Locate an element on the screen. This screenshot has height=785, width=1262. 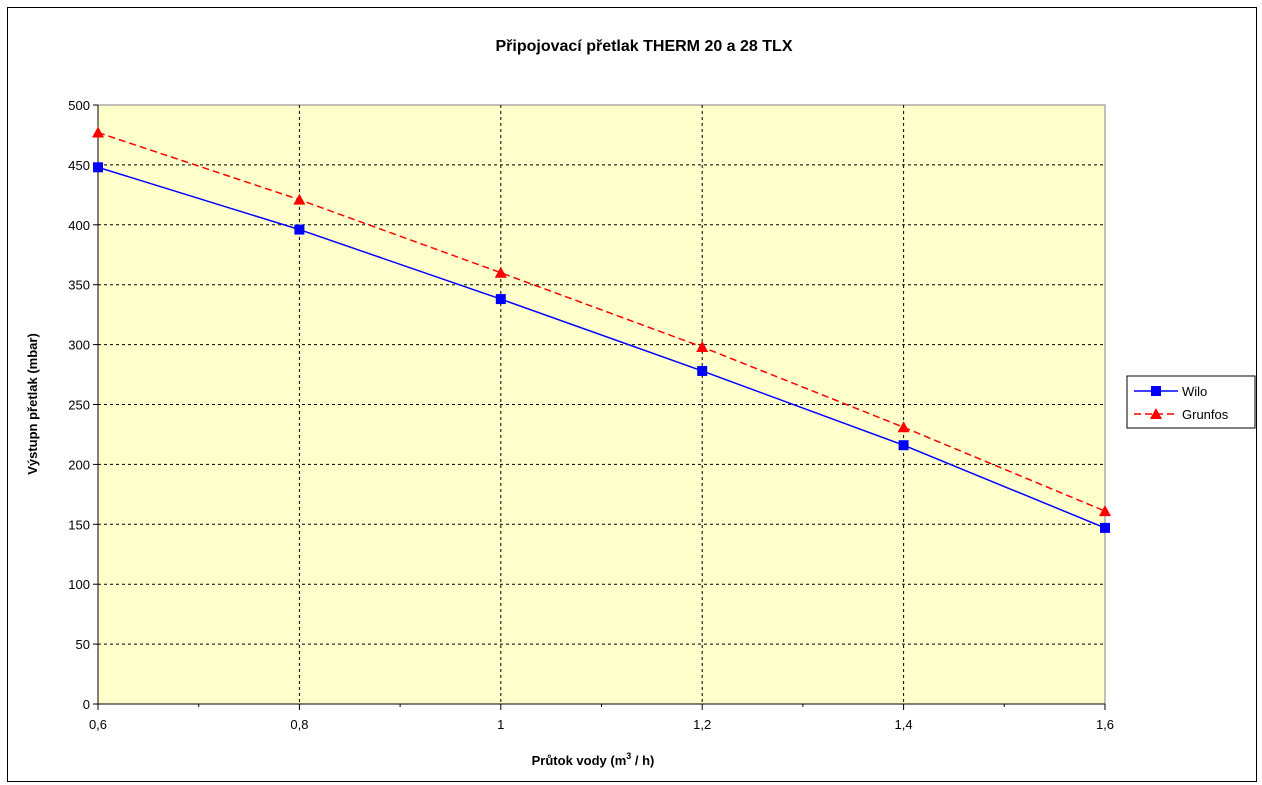
y-tick-label: 300 is located at coordinates (79, 345).